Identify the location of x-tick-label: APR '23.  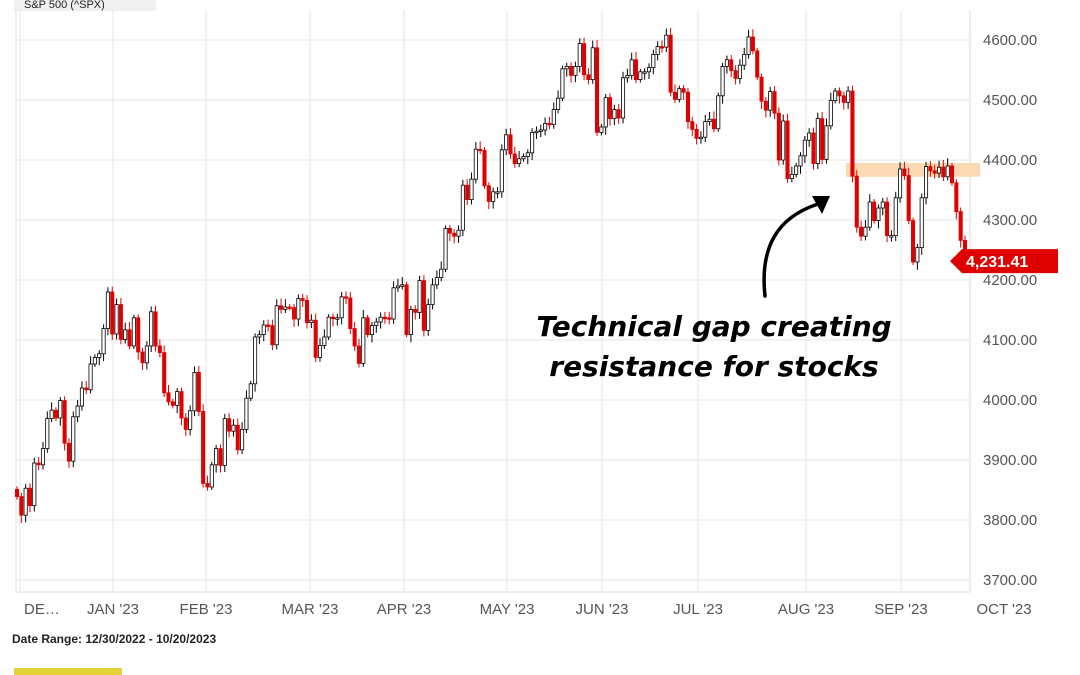
(404, 609).